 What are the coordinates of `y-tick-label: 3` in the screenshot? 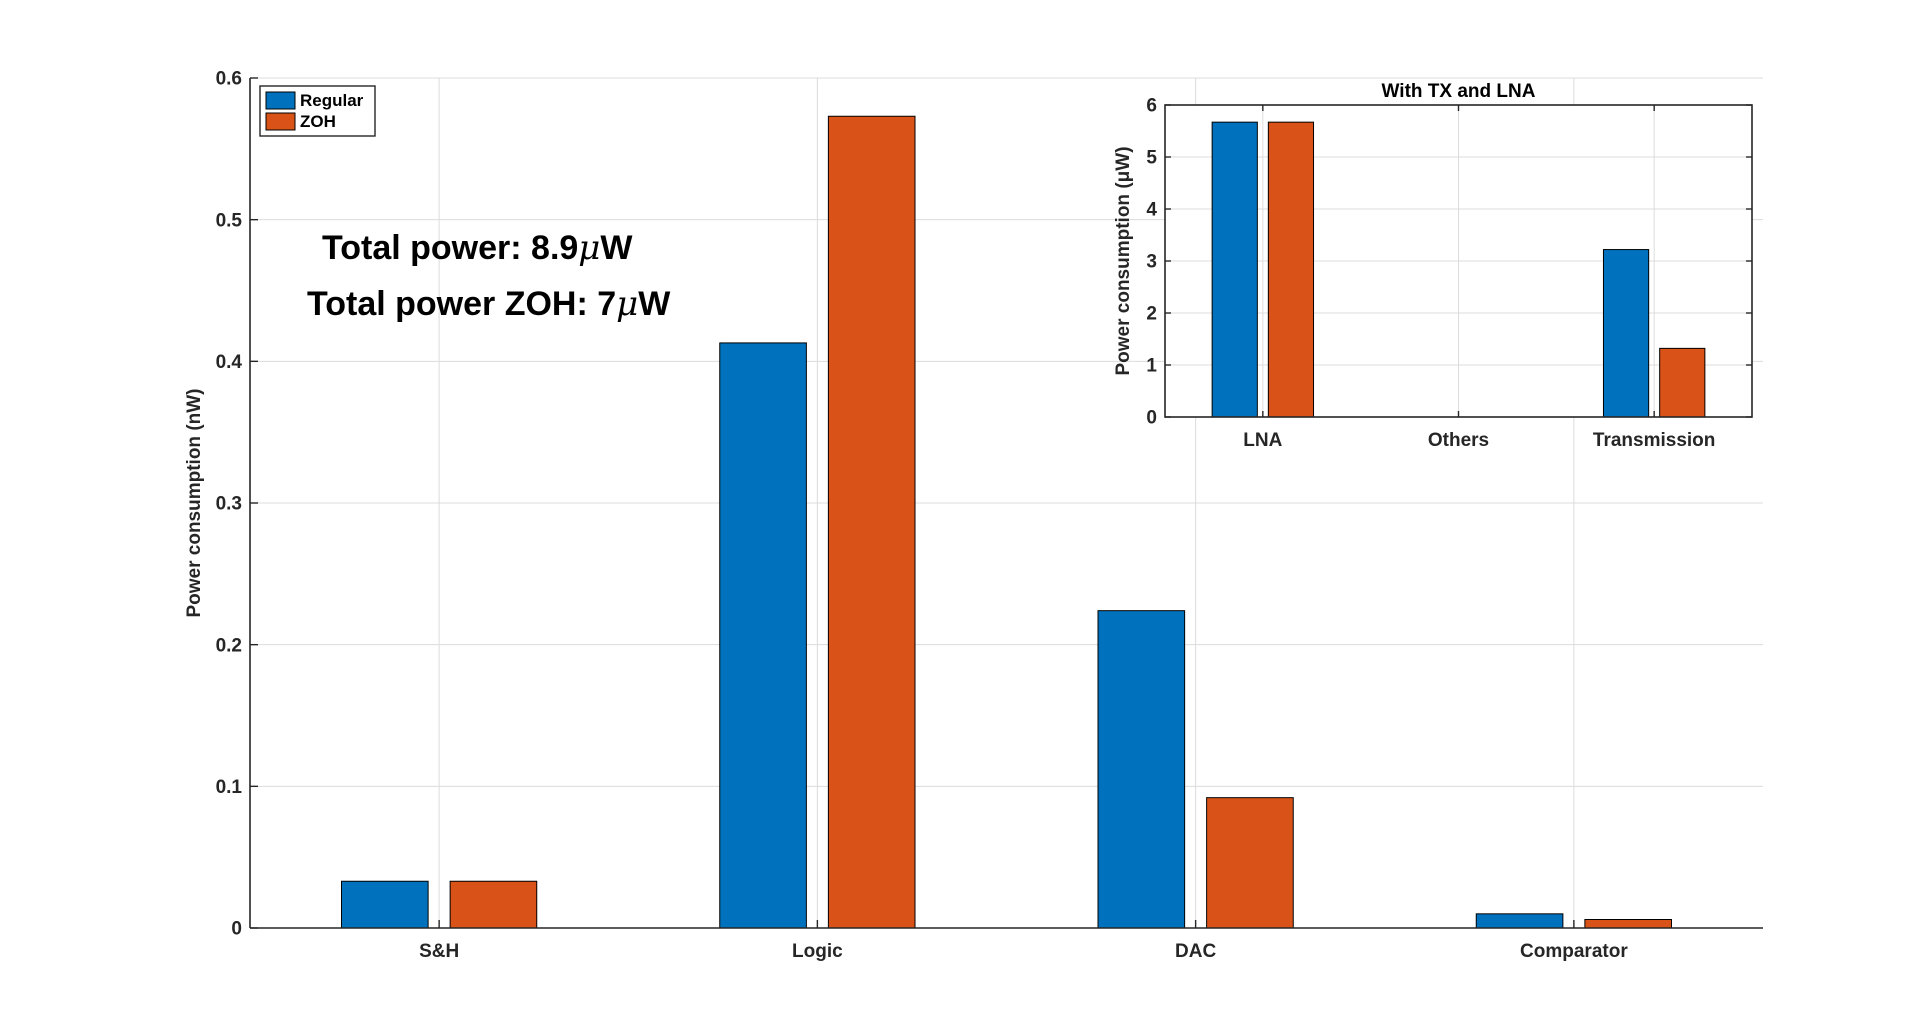 It's located at (1151, 262).